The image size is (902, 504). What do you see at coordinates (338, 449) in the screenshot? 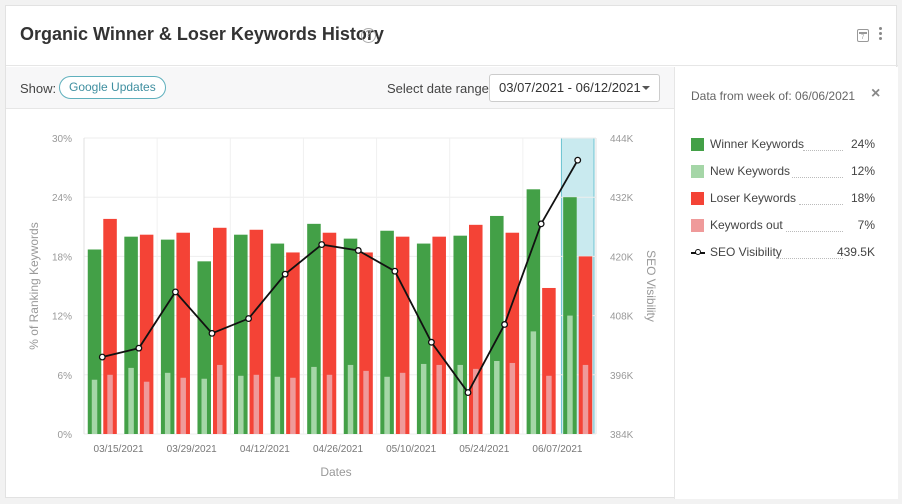
I see `x-tick-label: 04/26/2021` at bounding box center [338, 449].